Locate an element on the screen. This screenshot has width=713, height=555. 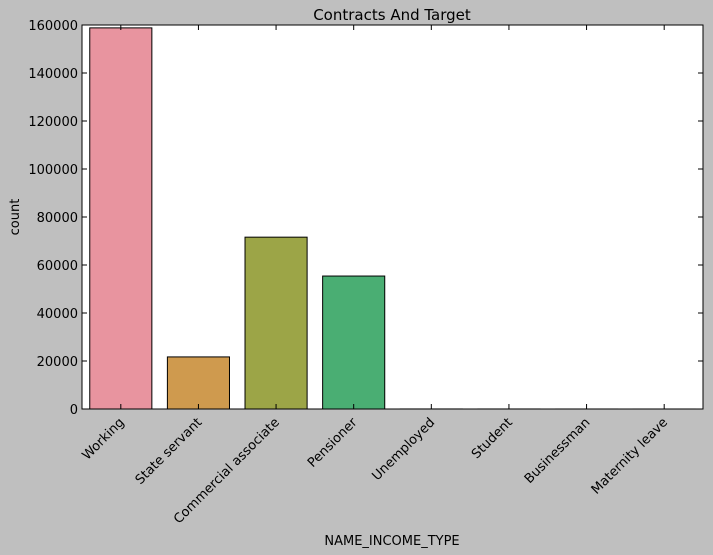
x-tick-label: Unemployed is located at coordinates (403, 449).